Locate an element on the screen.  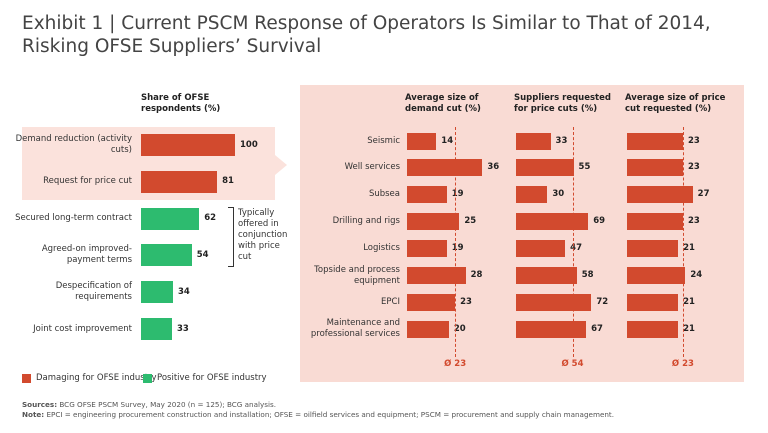
category-label: Logistics is located at coordinates (381, 248).